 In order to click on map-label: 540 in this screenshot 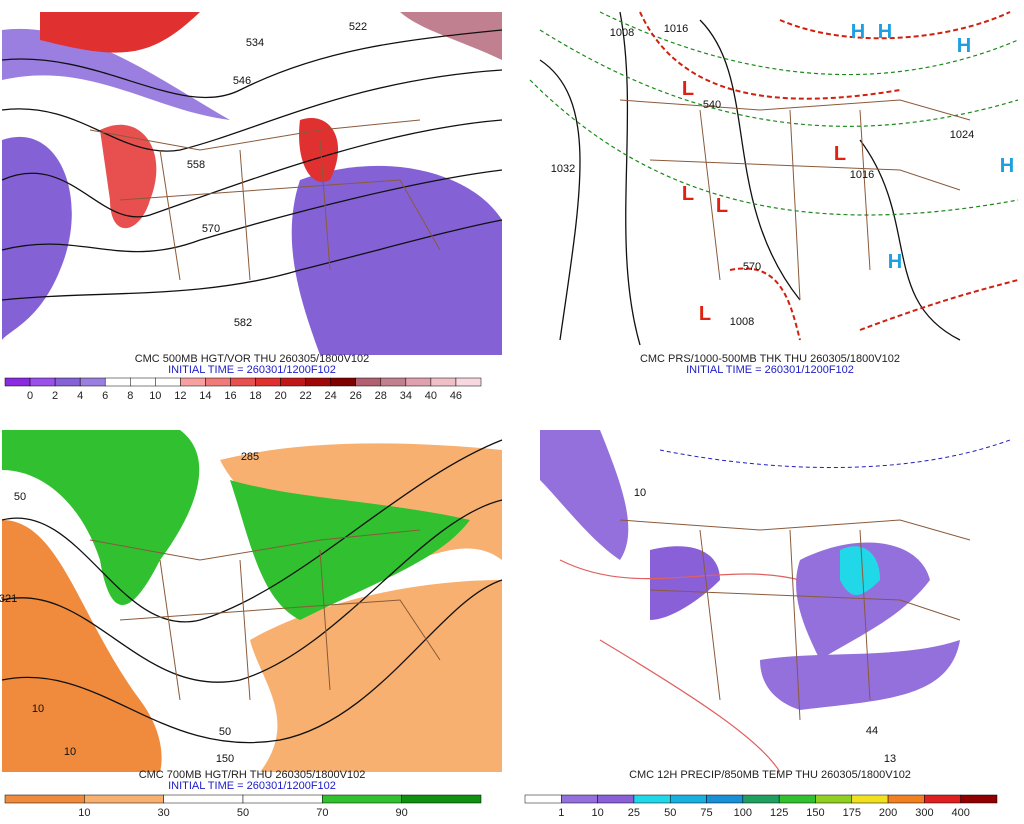, I will do `click(712, 105)`.